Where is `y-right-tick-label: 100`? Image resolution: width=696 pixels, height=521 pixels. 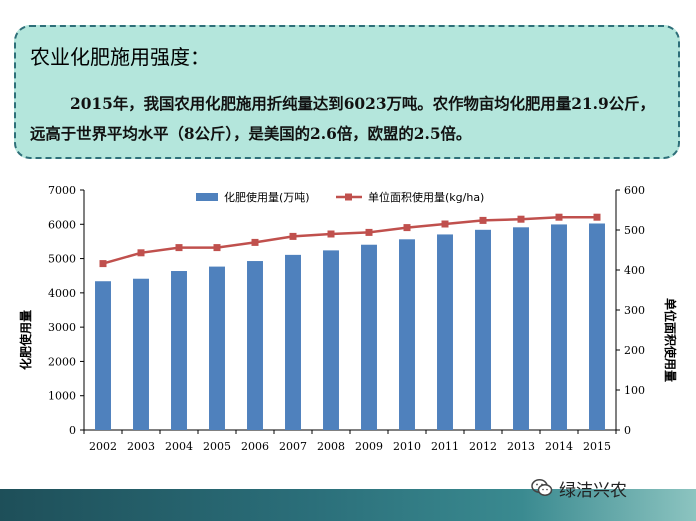 y-right-tick-label: 100 is located at coordinates (634, 390).